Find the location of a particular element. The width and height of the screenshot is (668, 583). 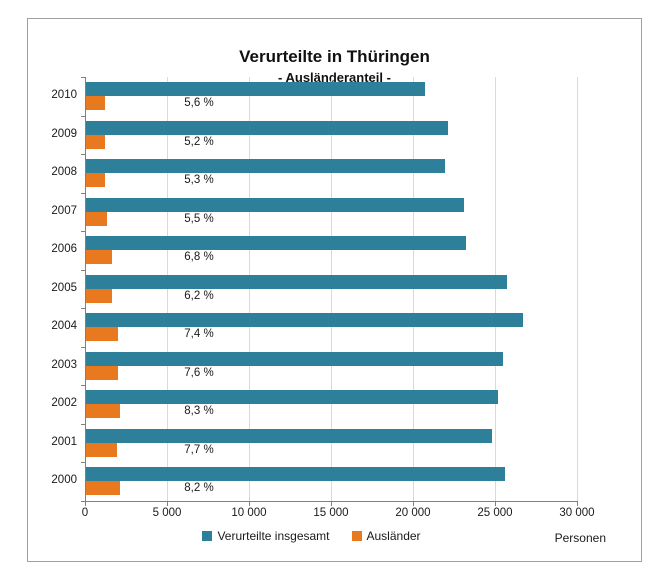

legend: Verurteilte insgesamt Ausländer is located at coordinates (311, 536).